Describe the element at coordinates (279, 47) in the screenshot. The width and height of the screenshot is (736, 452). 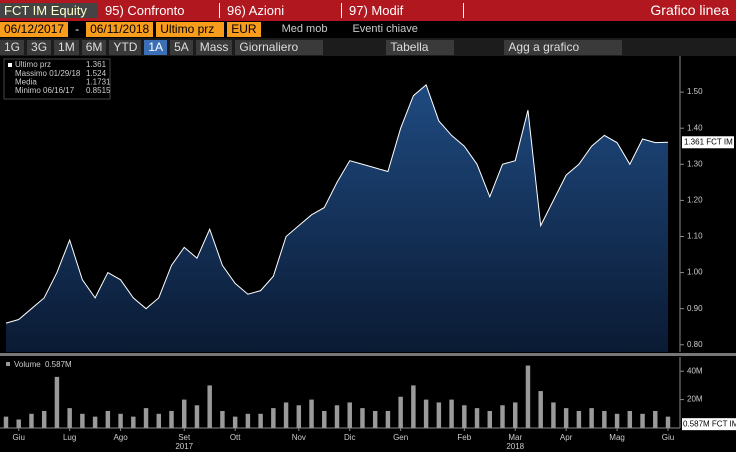
I see `frequency: Giornaliero` at that location.